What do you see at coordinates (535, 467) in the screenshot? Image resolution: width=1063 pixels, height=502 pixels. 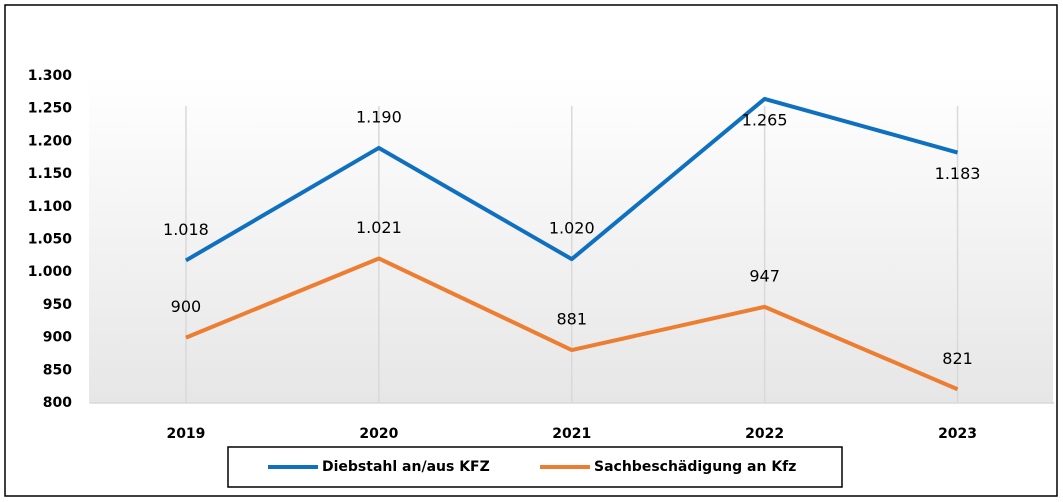 I see `legend` at bounding box center [535, 467].